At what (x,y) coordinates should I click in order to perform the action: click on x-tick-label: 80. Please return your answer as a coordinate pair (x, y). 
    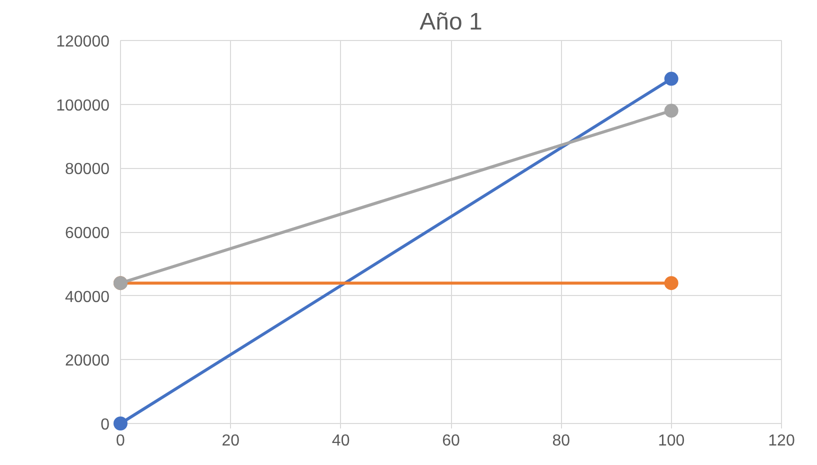
    Looking at the image, I should click on (561, 441).